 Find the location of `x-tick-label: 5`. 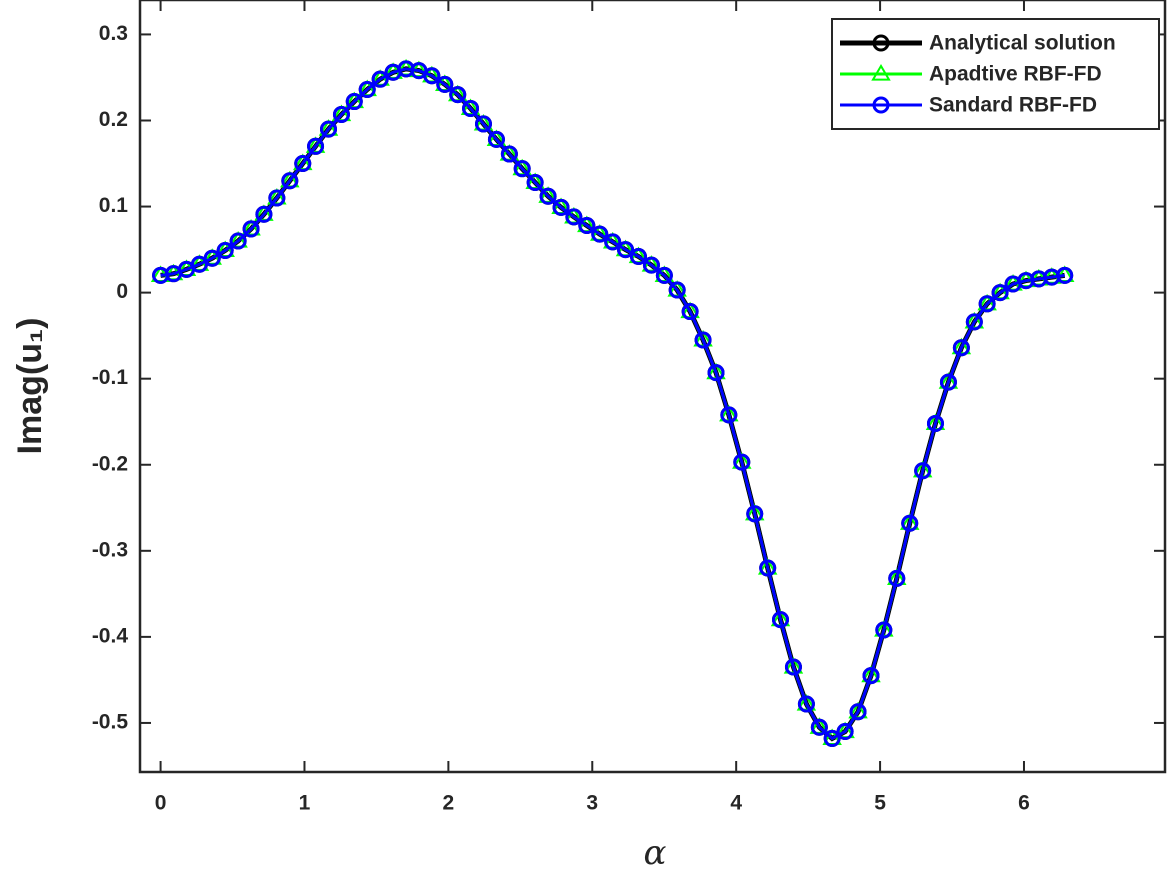

x-tick-label: 5 is located at coordinates (880, 803).